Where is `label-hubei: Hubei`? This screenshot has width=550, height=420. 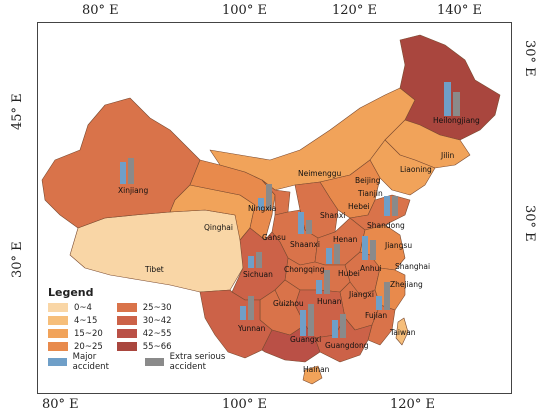 label-hubei: Hubei is located at coordinates (349, 273).